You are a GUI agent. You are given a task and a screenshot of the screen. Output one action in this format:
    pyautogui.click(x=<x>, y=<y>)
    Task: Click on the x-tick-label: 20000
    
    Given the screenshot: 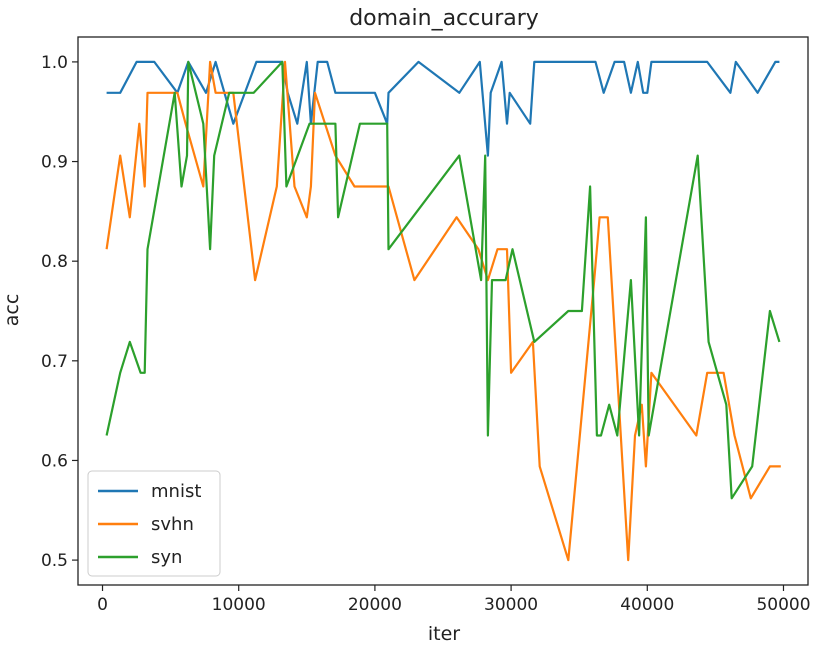 What is the action you would take?
    pyautogui.click(x=375, y=605)
    